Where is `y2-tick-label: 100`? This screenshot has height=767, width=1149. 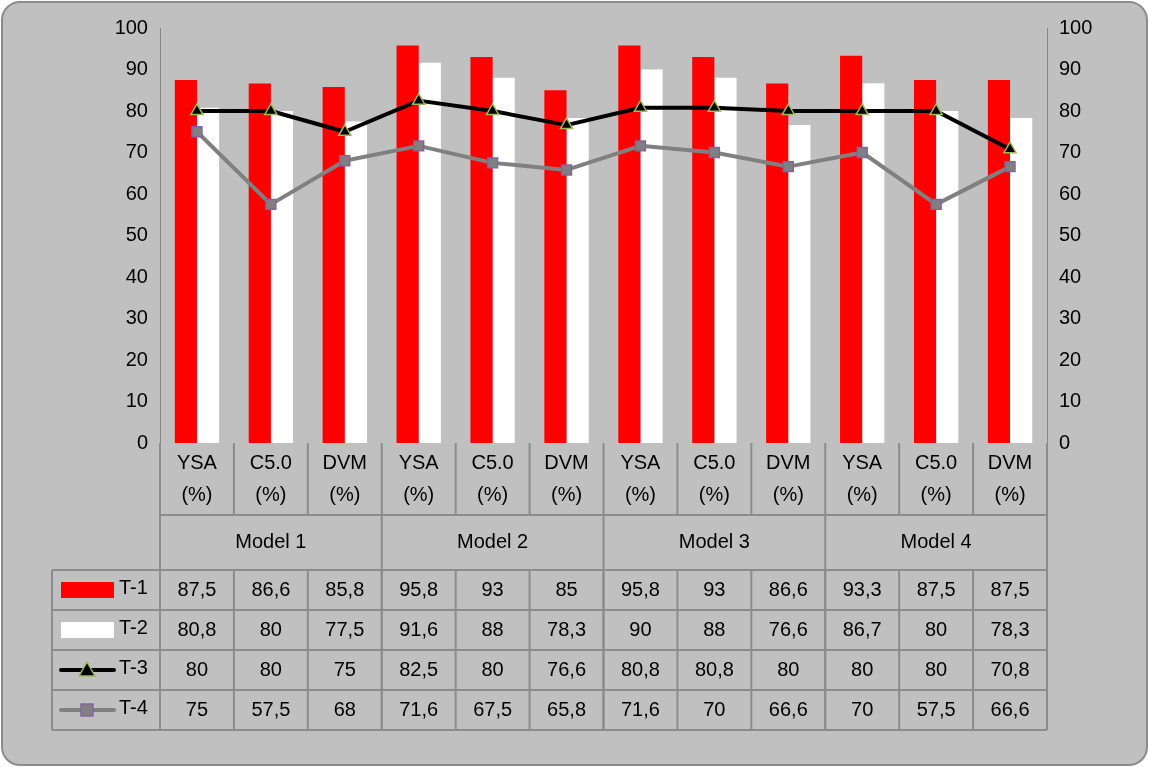 y2-tick-label: 100 is located at coordinates (1076, 26).